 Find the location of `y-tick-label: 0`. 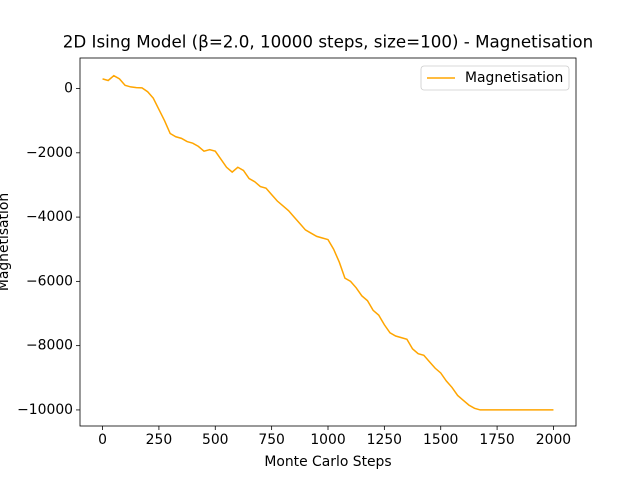

y-tick-label: 0 is located at coordinates (68, 89).